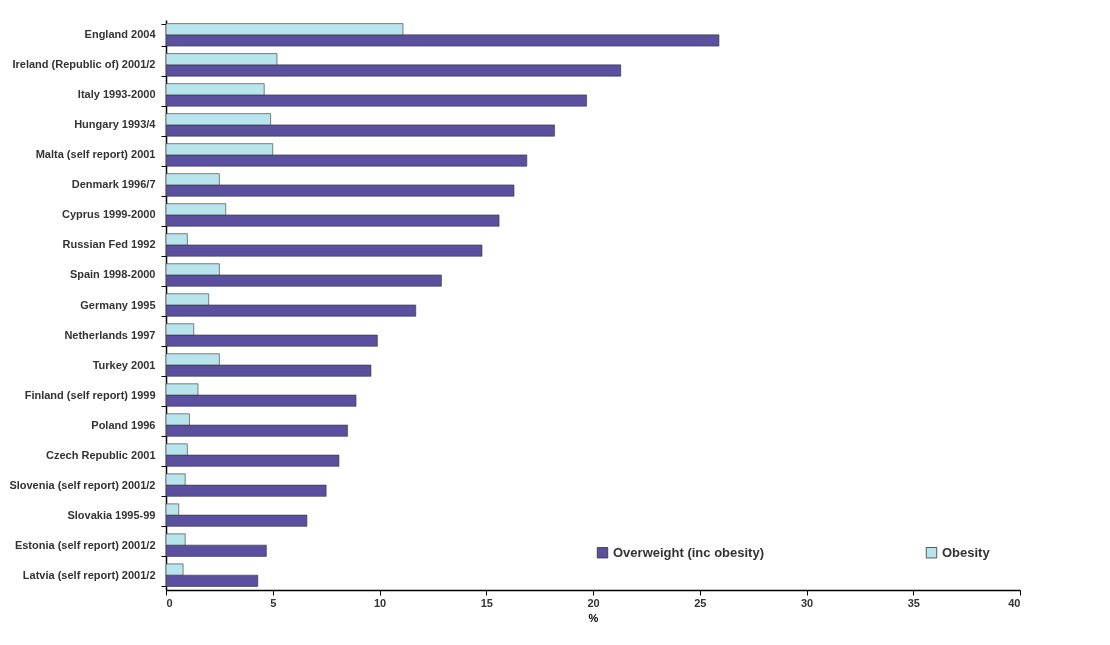  I want to click on y-tick-label: Cyprus 1999-2000, so click(108, 214).